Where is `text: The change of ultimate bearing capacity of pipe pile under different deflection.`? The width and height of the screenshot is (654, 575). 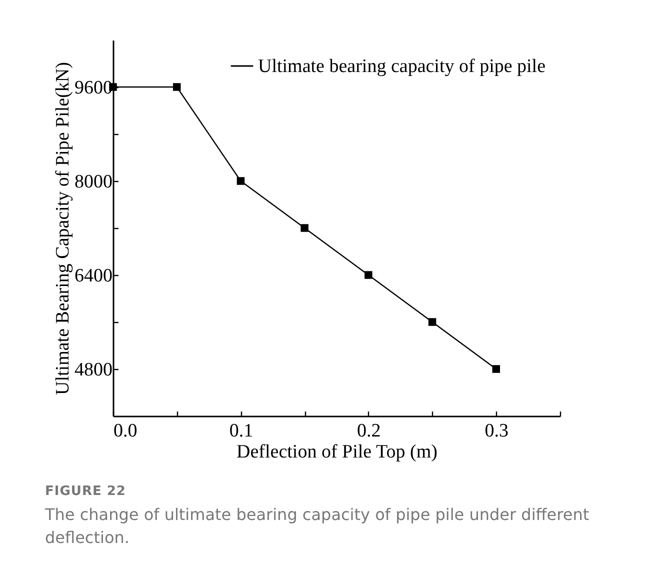 text: The change of ultimate bearing capacity of pipe pile under different deflection. is located at coordinates (317, 526).